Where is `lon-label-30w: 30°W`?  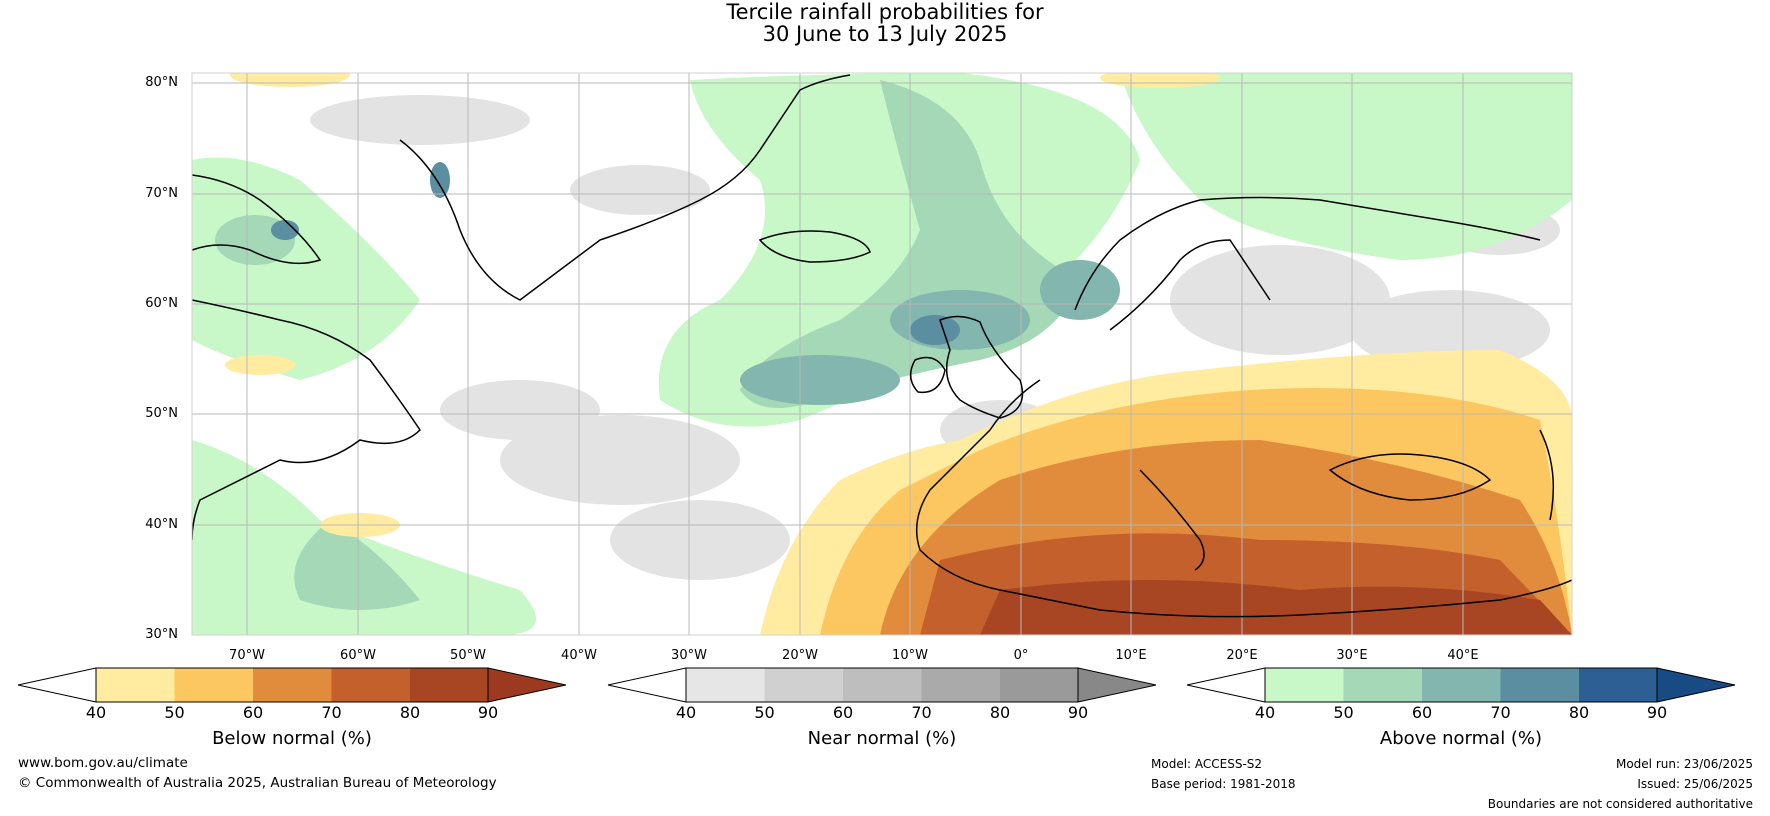
lon-label-30w: 30°W is located at coordinates (689, 655).